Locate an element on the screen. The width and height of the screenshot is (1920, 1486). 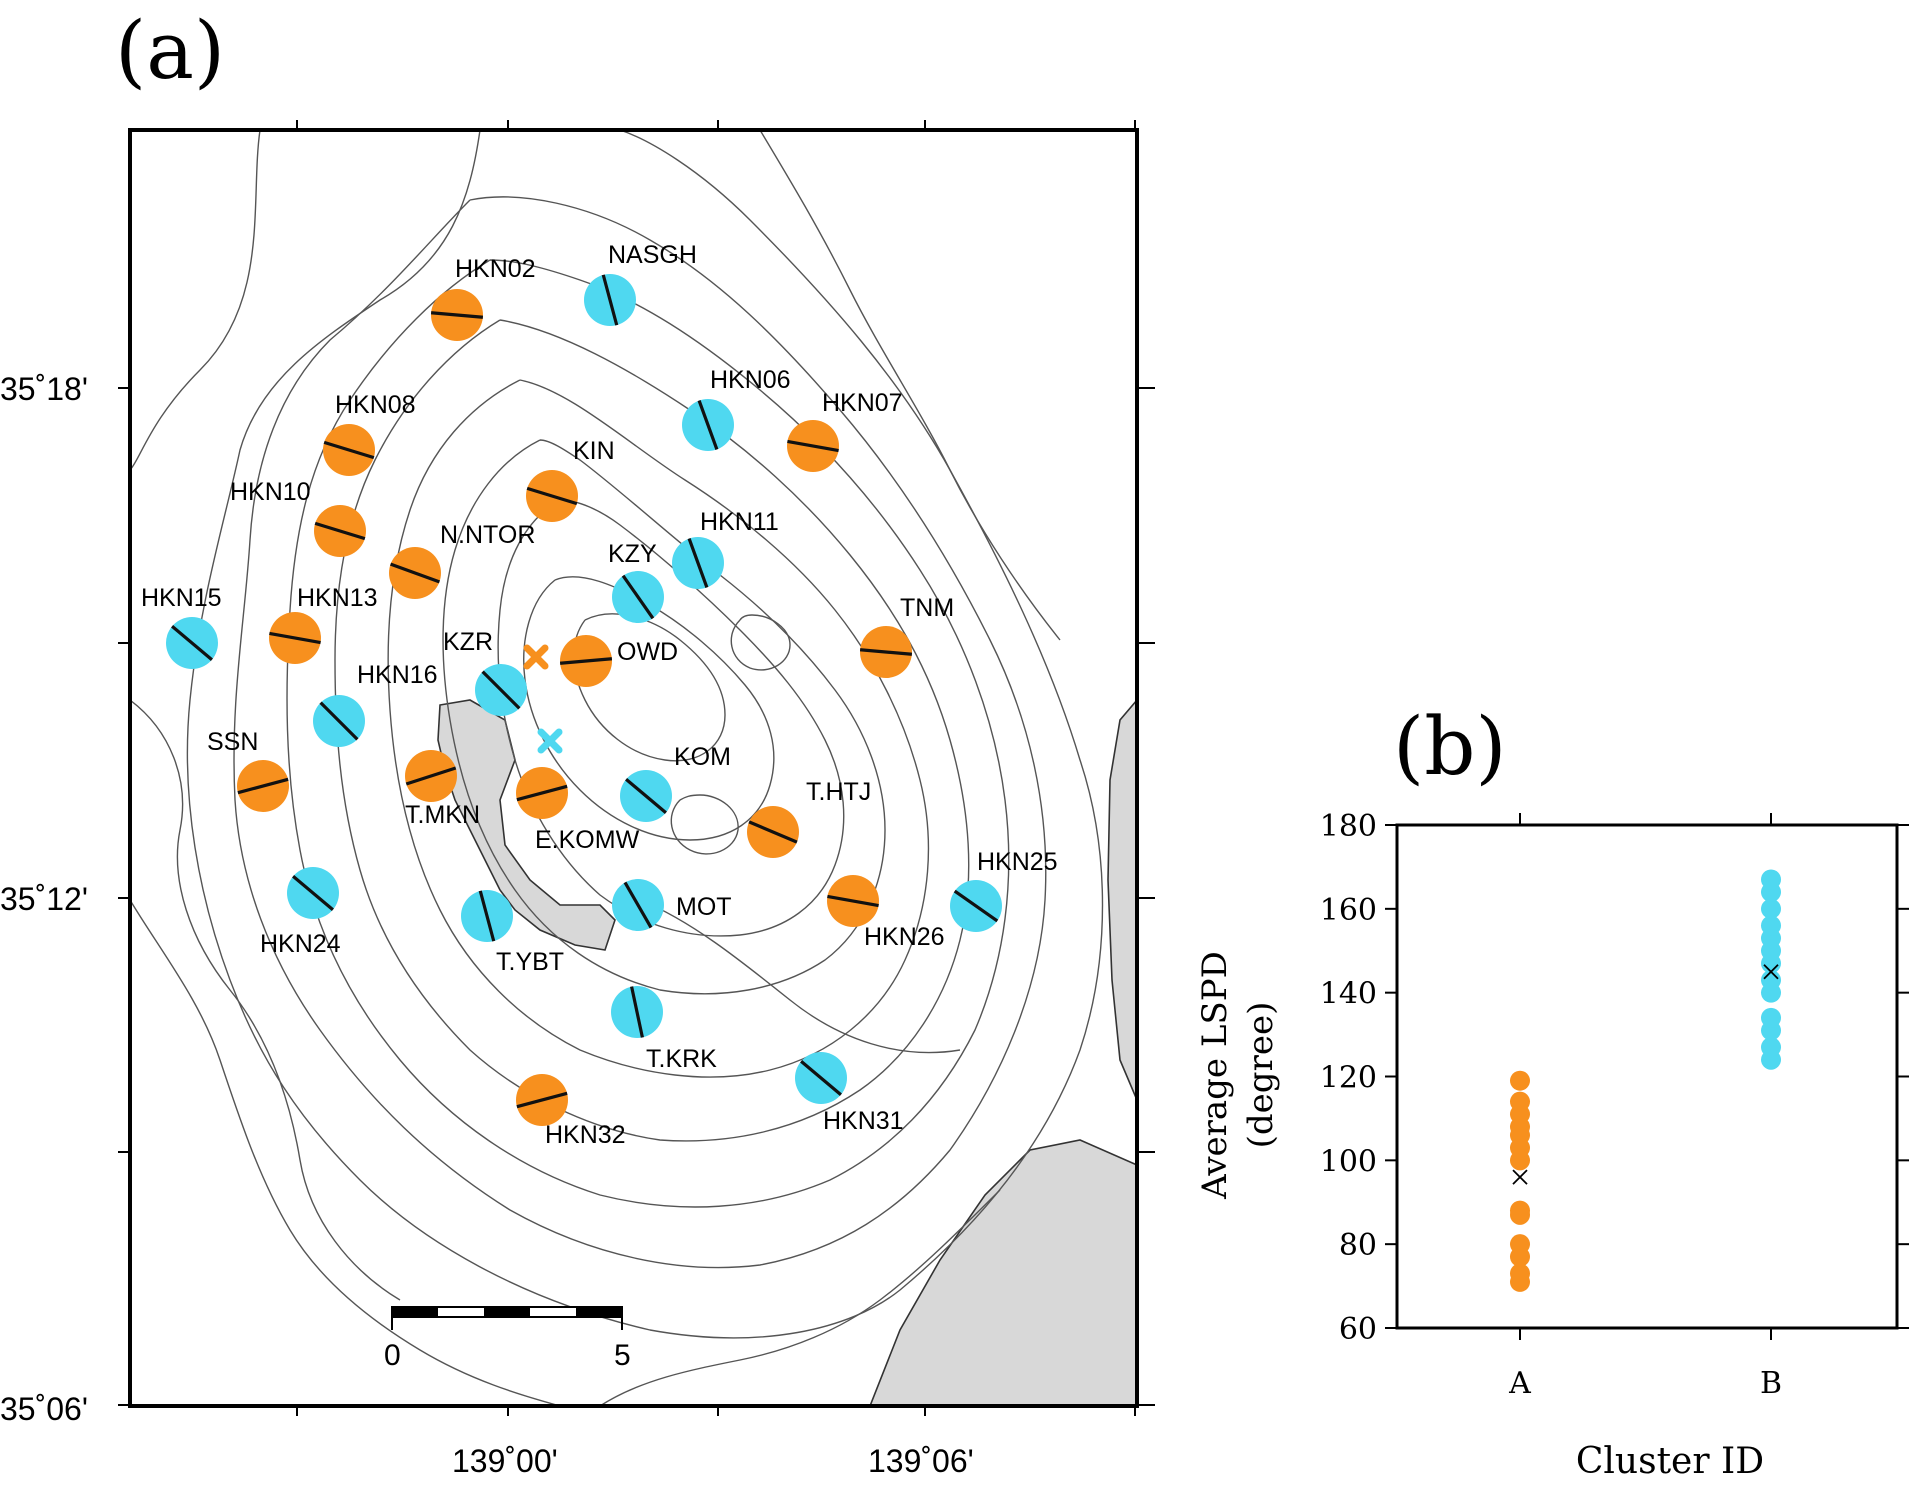
lon-label-1: 139˚00' is located at coordinates (505, 1461).